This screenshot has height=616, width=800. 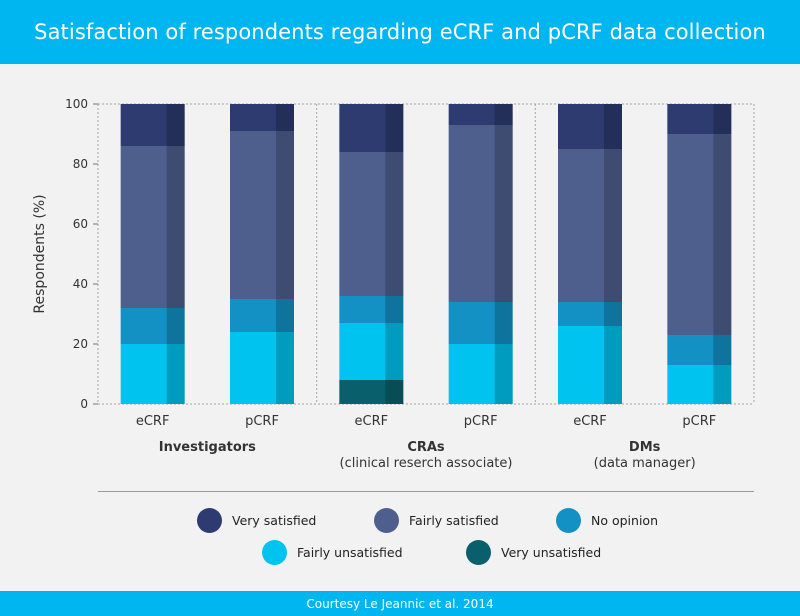 I want to click on group-label: DMs, so click(x=645, y=447).